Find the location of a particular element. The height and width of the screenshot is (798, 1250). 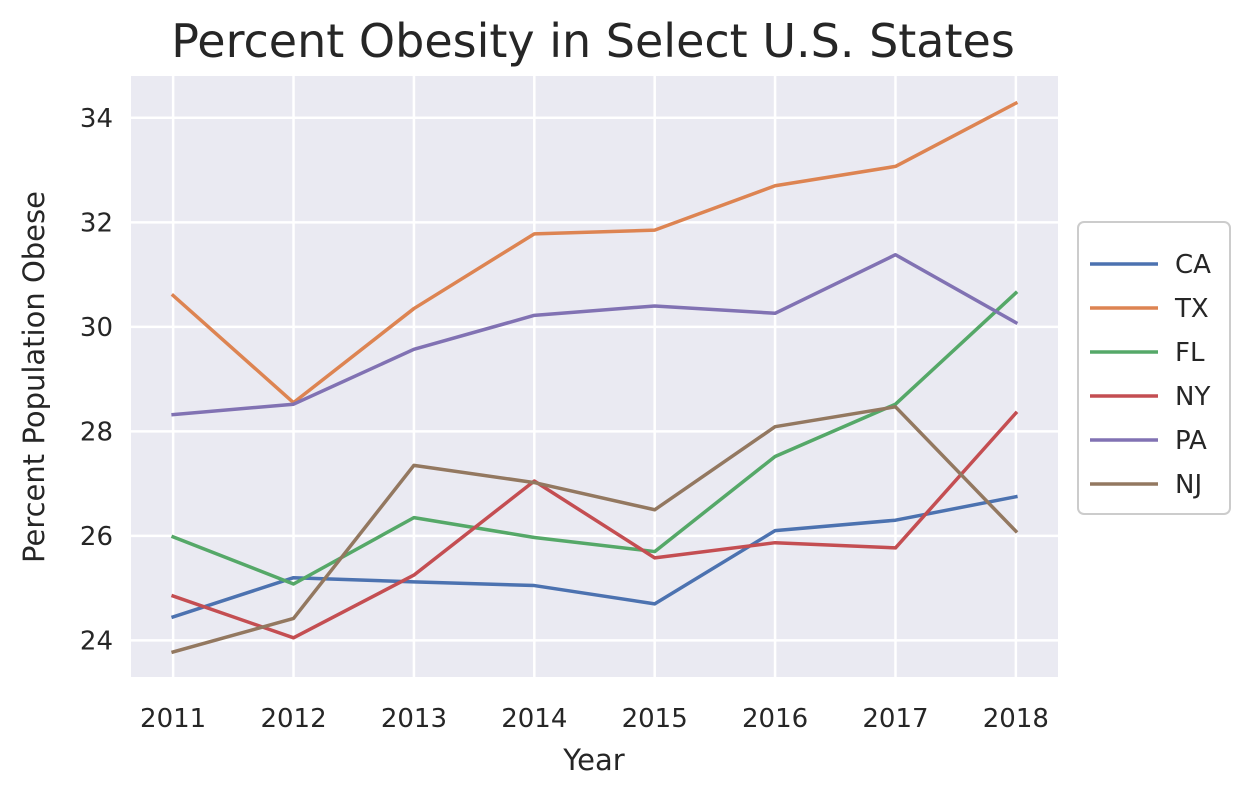

x-tick-label: 2018 is located at coordinates (1016, 719).